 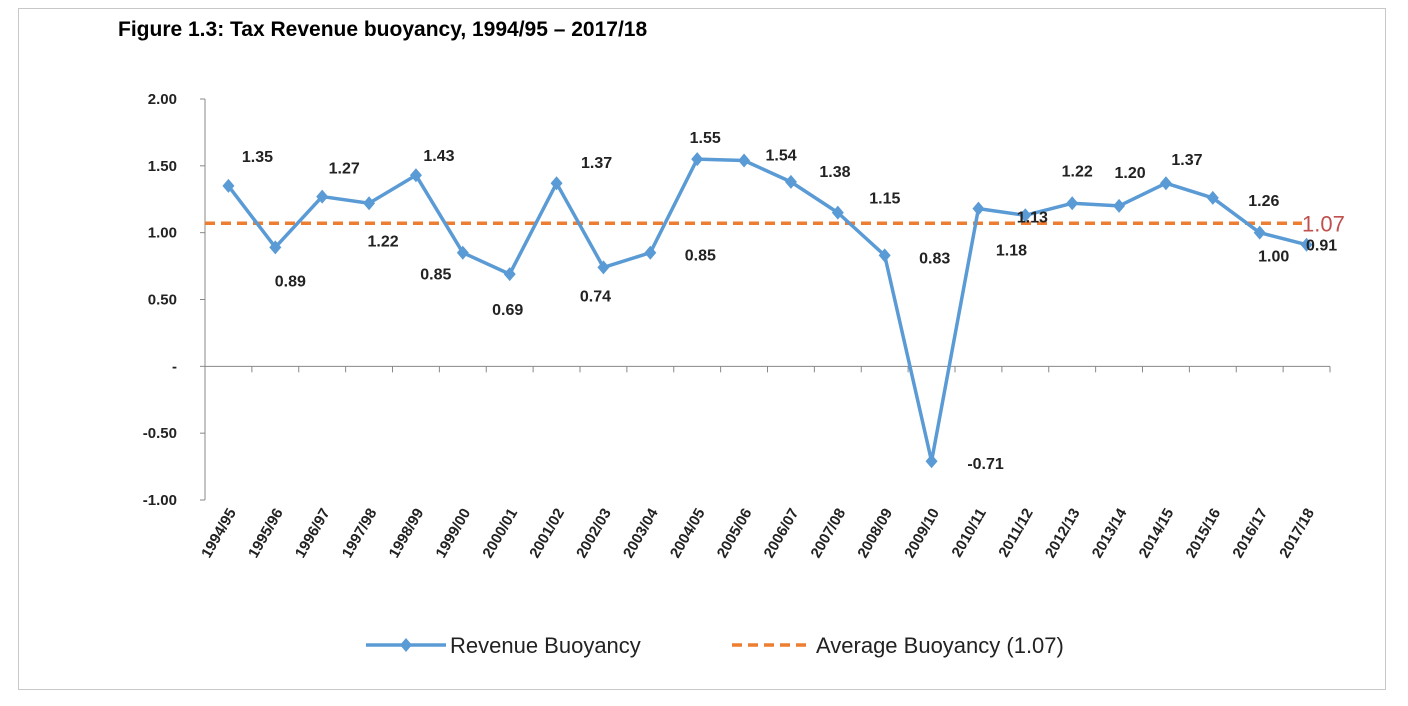 What do you see at coordinates (160, 433) in the screenshot?
I see `y-tick-label: -0.50` at bounding box center [160, 433].